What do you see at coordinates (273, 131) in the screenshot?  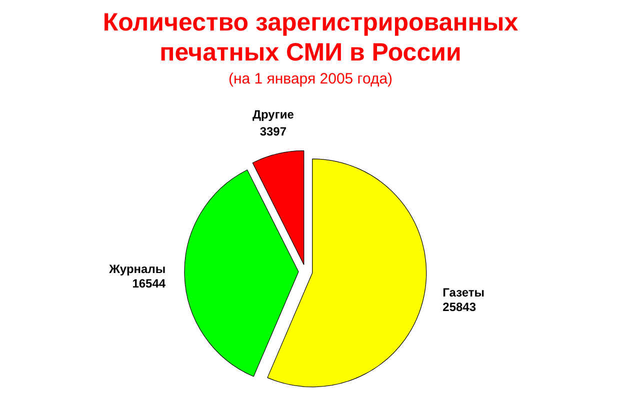 I see `data-label: 3397` at bounding box center [273, 131].